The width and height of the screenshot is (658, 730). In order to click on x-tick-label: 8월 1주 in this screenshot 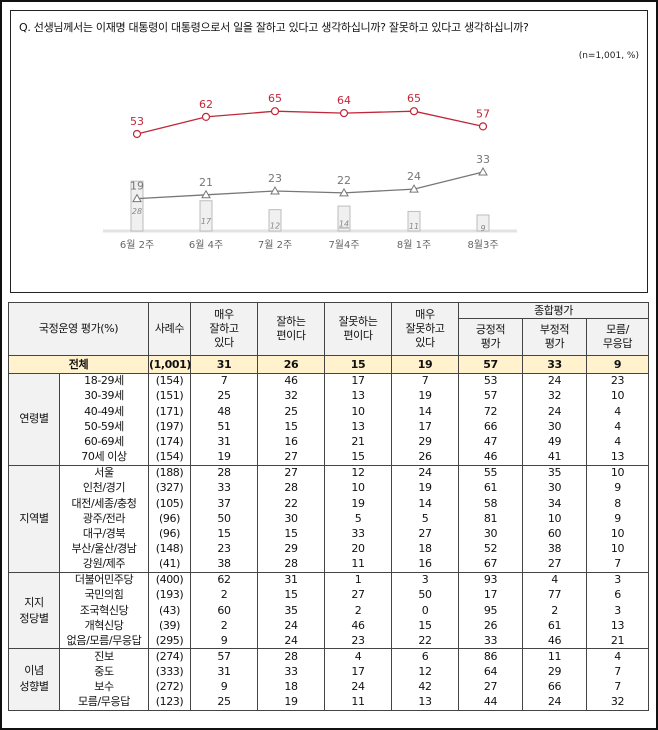, I will do `click(414, 245)`.